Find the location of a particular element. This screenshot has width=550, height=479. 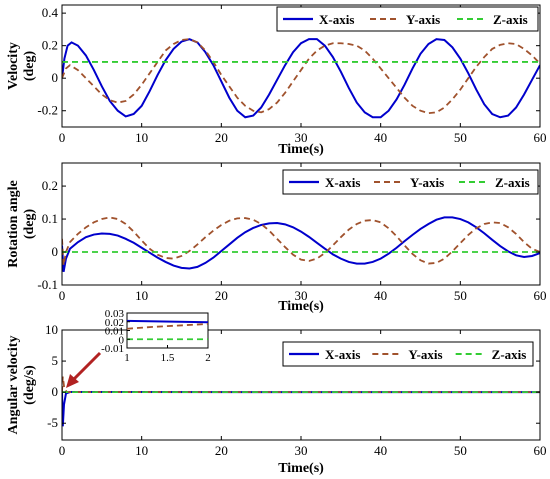

y-axis-label: (deg/s) is located at coordinates (29, 385).